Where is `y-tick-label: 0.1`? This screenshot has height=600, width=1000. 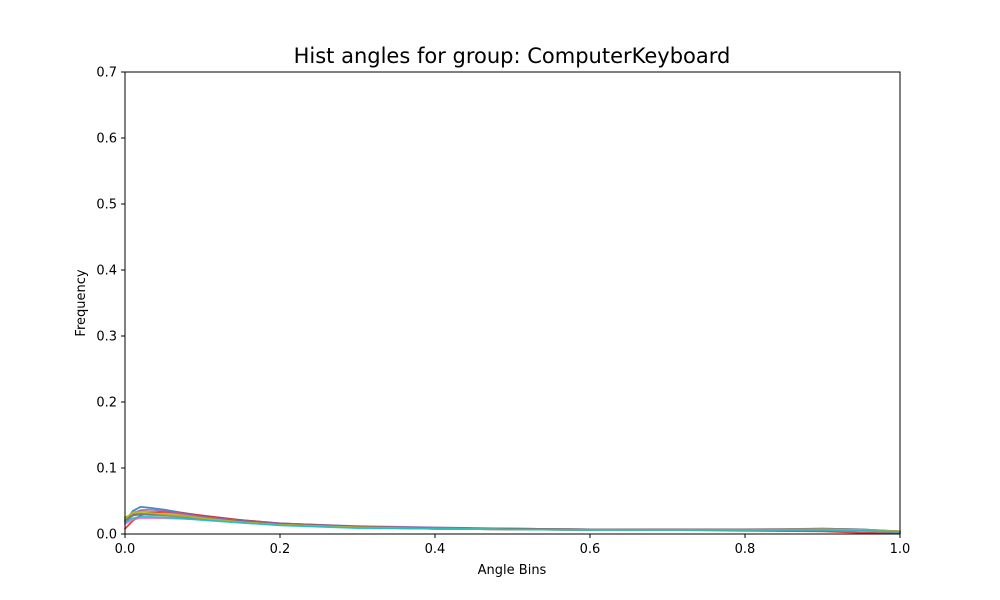
y-tick-label: 0.1 is located at coordinates (106, 469).